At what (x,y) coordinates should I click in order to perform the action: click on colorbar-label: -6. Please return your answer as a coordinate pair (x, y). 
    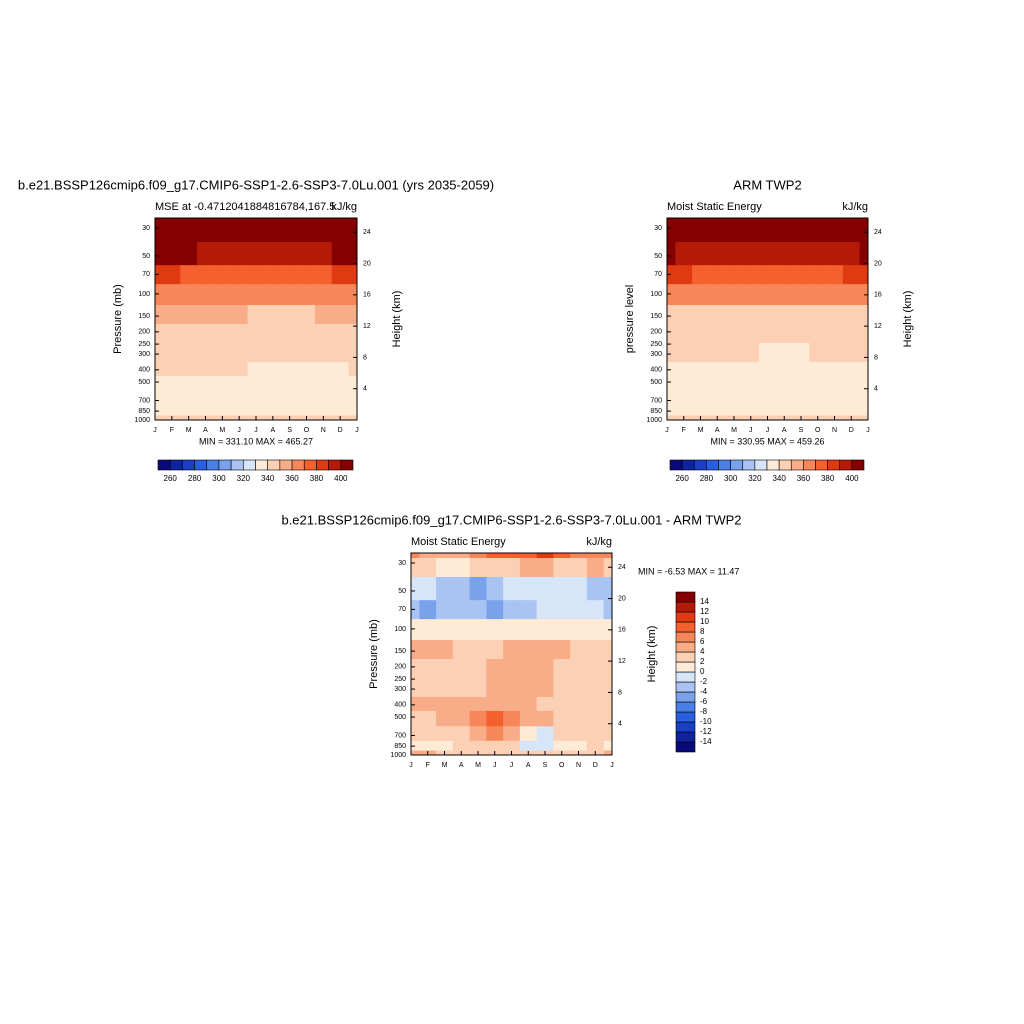
    Looking at the image, I should click on (704, 701).